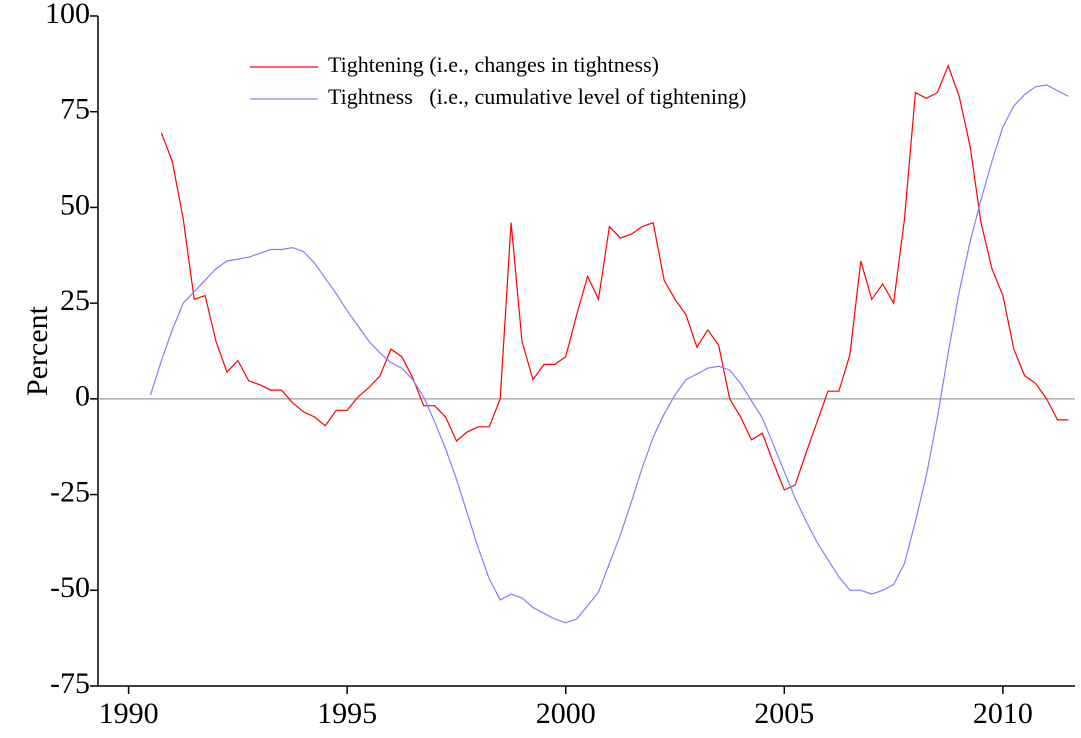 This screenshot has height=738, width=1081. What do you see at coordinates (75, 300) in the screenshot?
I see `y-tick-label: 25` at bounding box center [75, 300].